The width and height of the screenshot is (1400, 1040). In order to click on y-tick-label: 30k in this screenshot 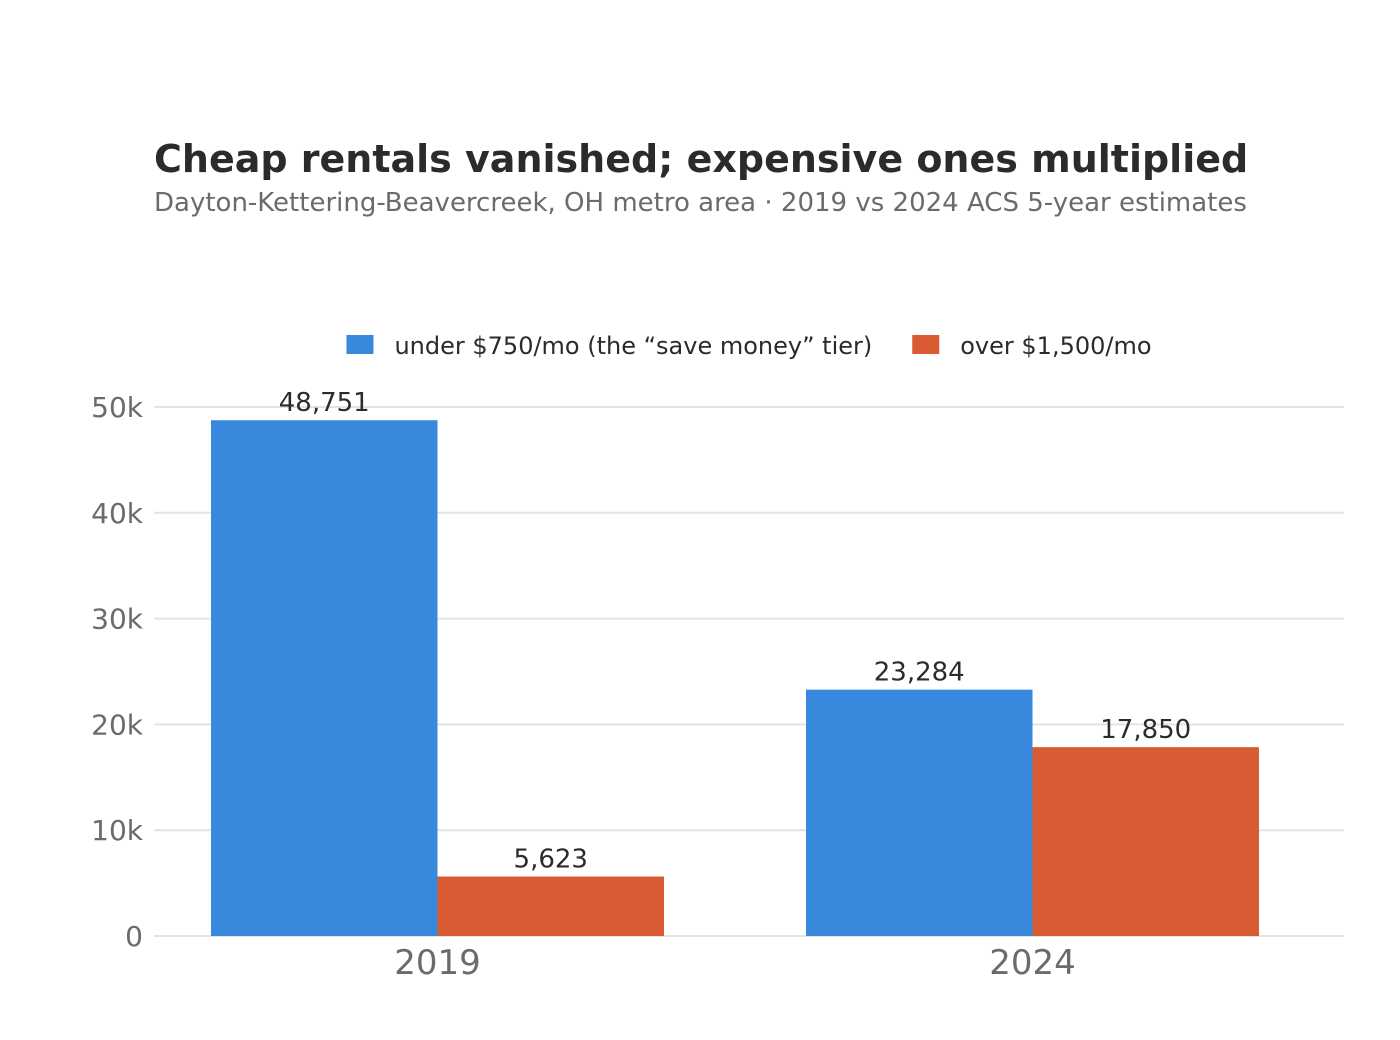, I will do `click(117, 619)`.